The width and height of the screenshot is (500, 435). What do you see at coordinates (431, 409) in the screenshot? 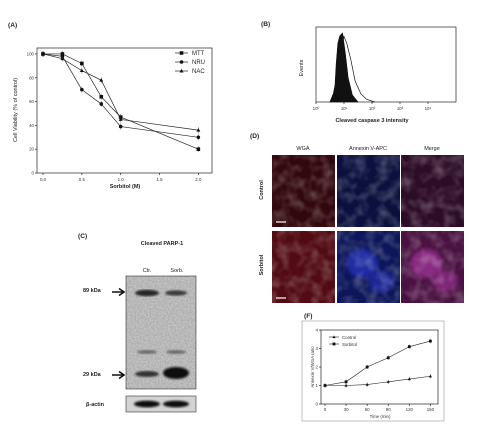
I see `chart-f-xtick-label: 150` at bounding box center [431, 409].